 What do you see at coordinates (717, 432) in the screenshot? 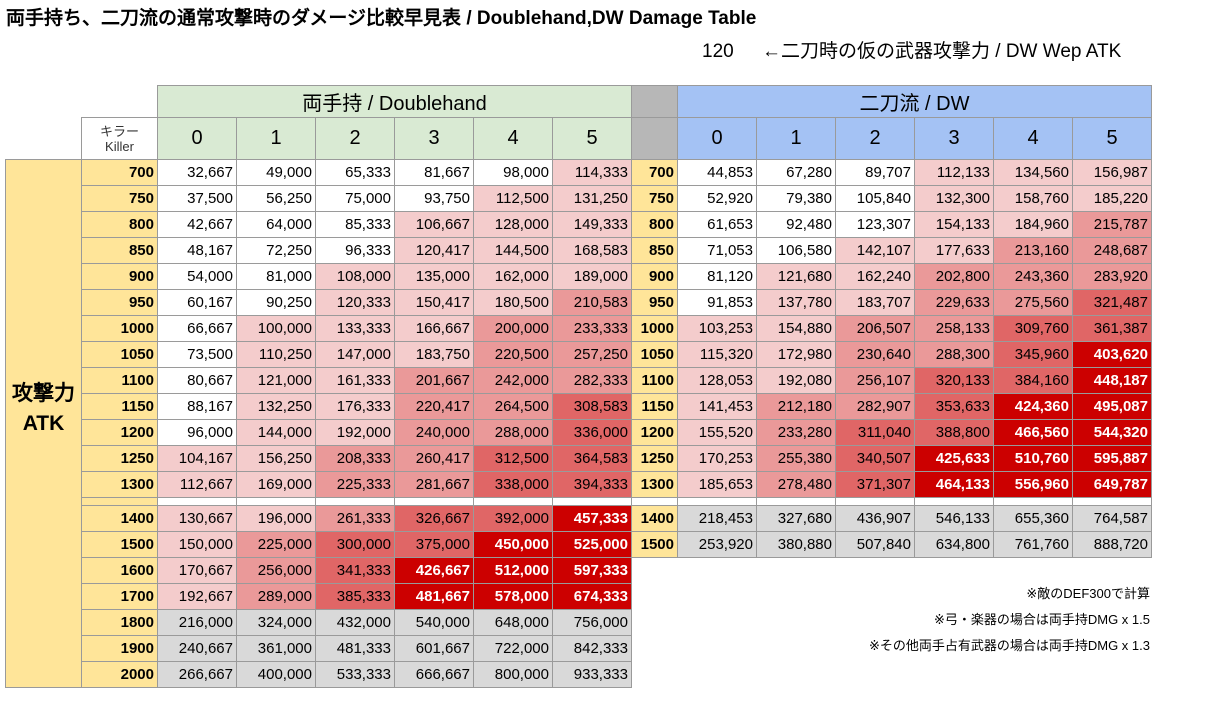
I see `dw-damage-cell: 155,520` at bounding box center [717, 432].